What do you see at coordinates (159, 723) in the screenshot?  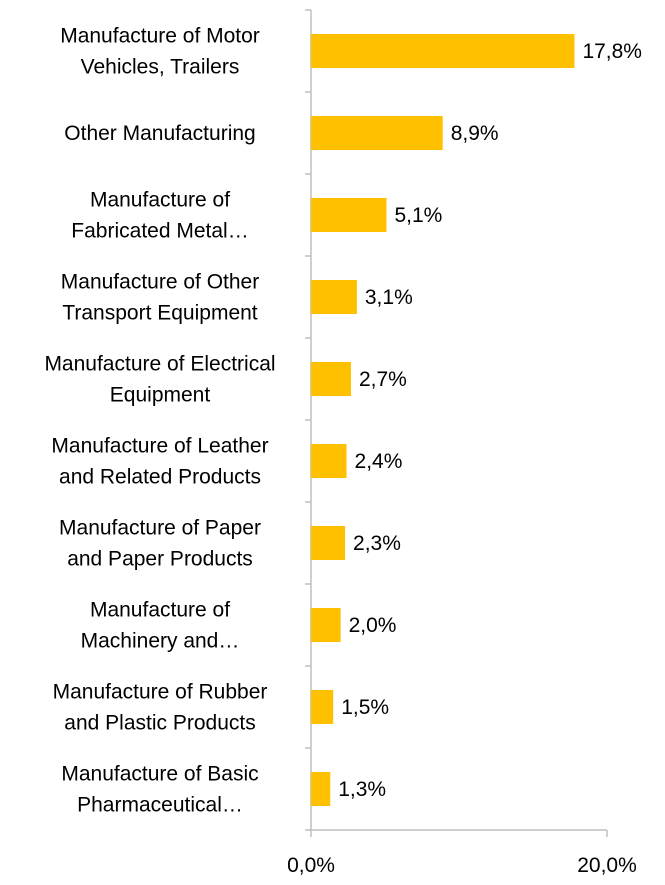 I see `category-label-line: and Plastic Products` at bounding box center [159, 723].